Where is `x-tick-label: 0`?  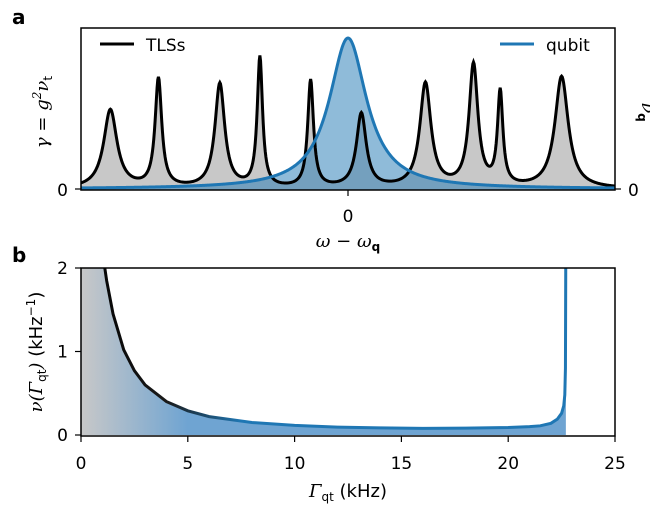
x-tick-label: 0 is located at coordinates (81, 464).